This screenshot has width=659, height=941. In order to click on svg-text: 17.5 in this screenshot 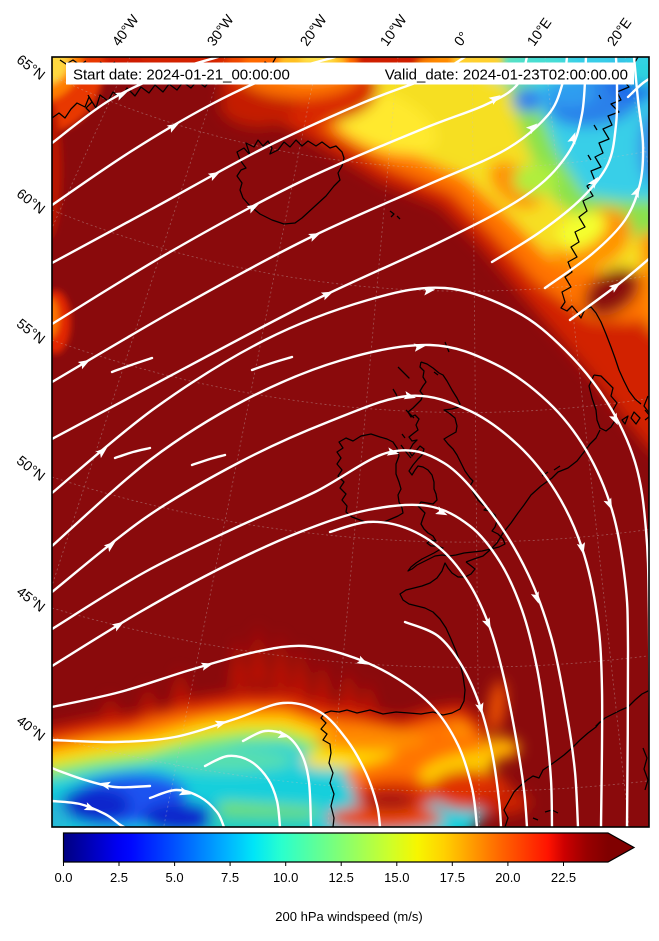, I will do `click(452, 877)`.